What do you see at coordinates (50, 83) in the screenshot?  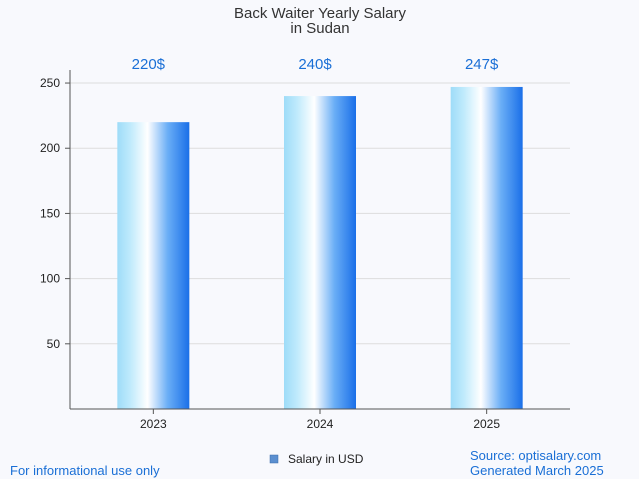 I see `y-tick-label: 250` at bounding box center [50, 83].